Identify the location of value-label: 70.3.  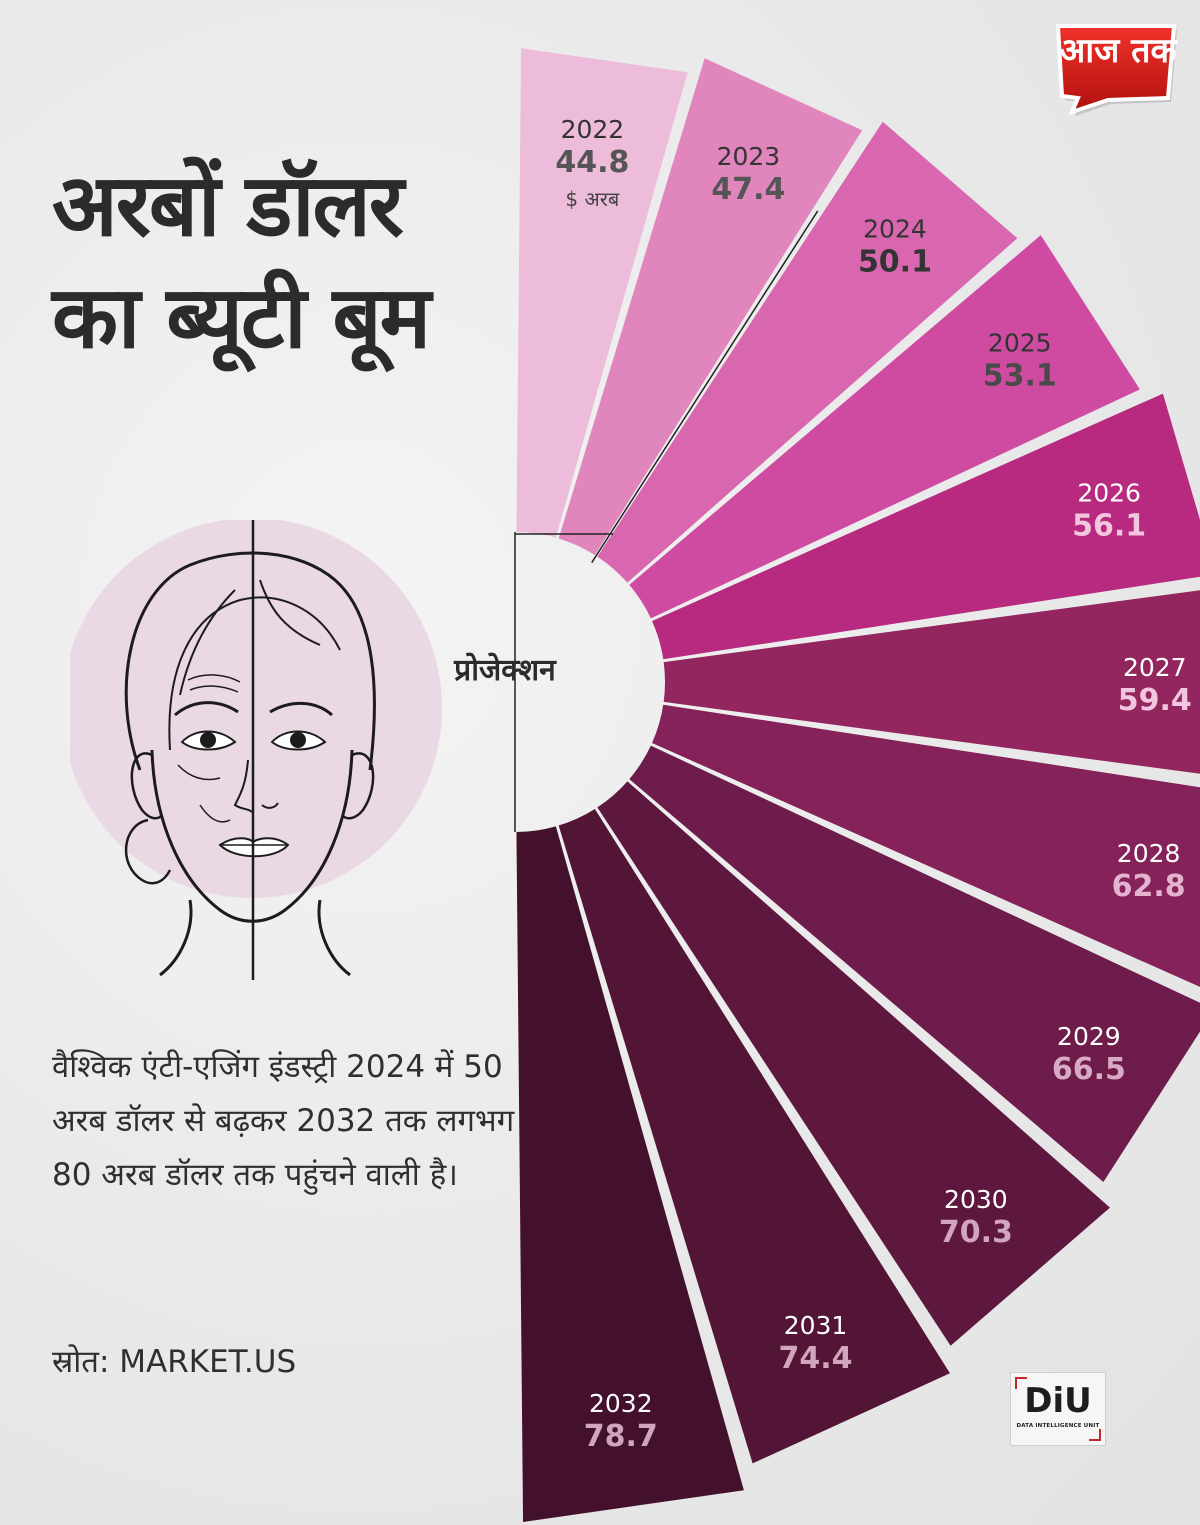
(976, 1232).